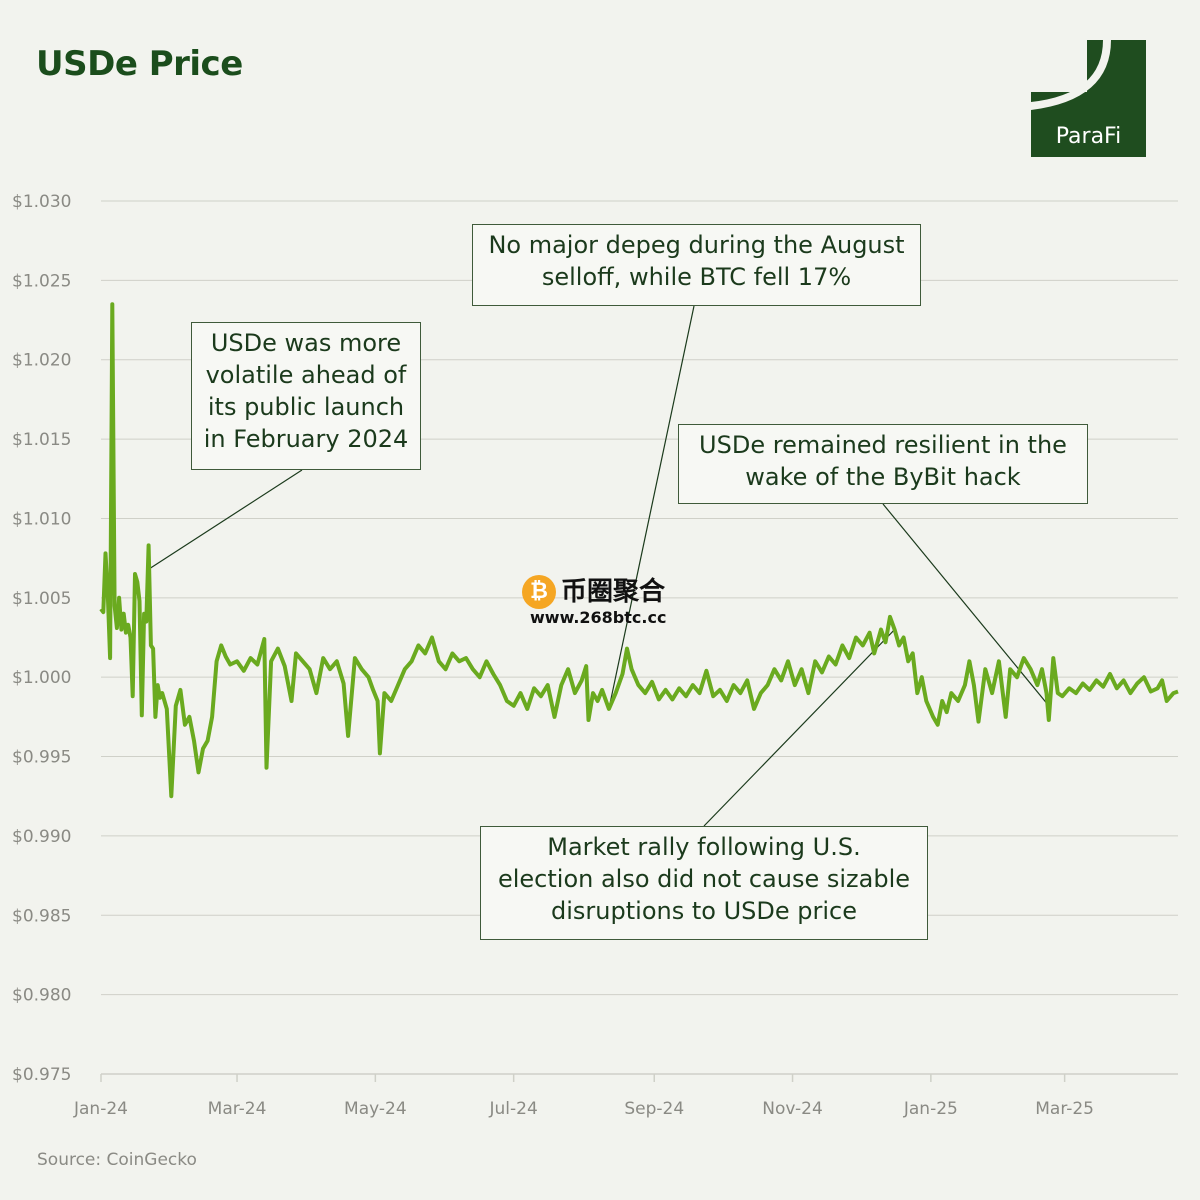 The image size is (1200, 1200). Describe the element at coordinates (696, 277) in the screenshot. I see `annotation-line: selloff, while BTC fell 17%` at that location.